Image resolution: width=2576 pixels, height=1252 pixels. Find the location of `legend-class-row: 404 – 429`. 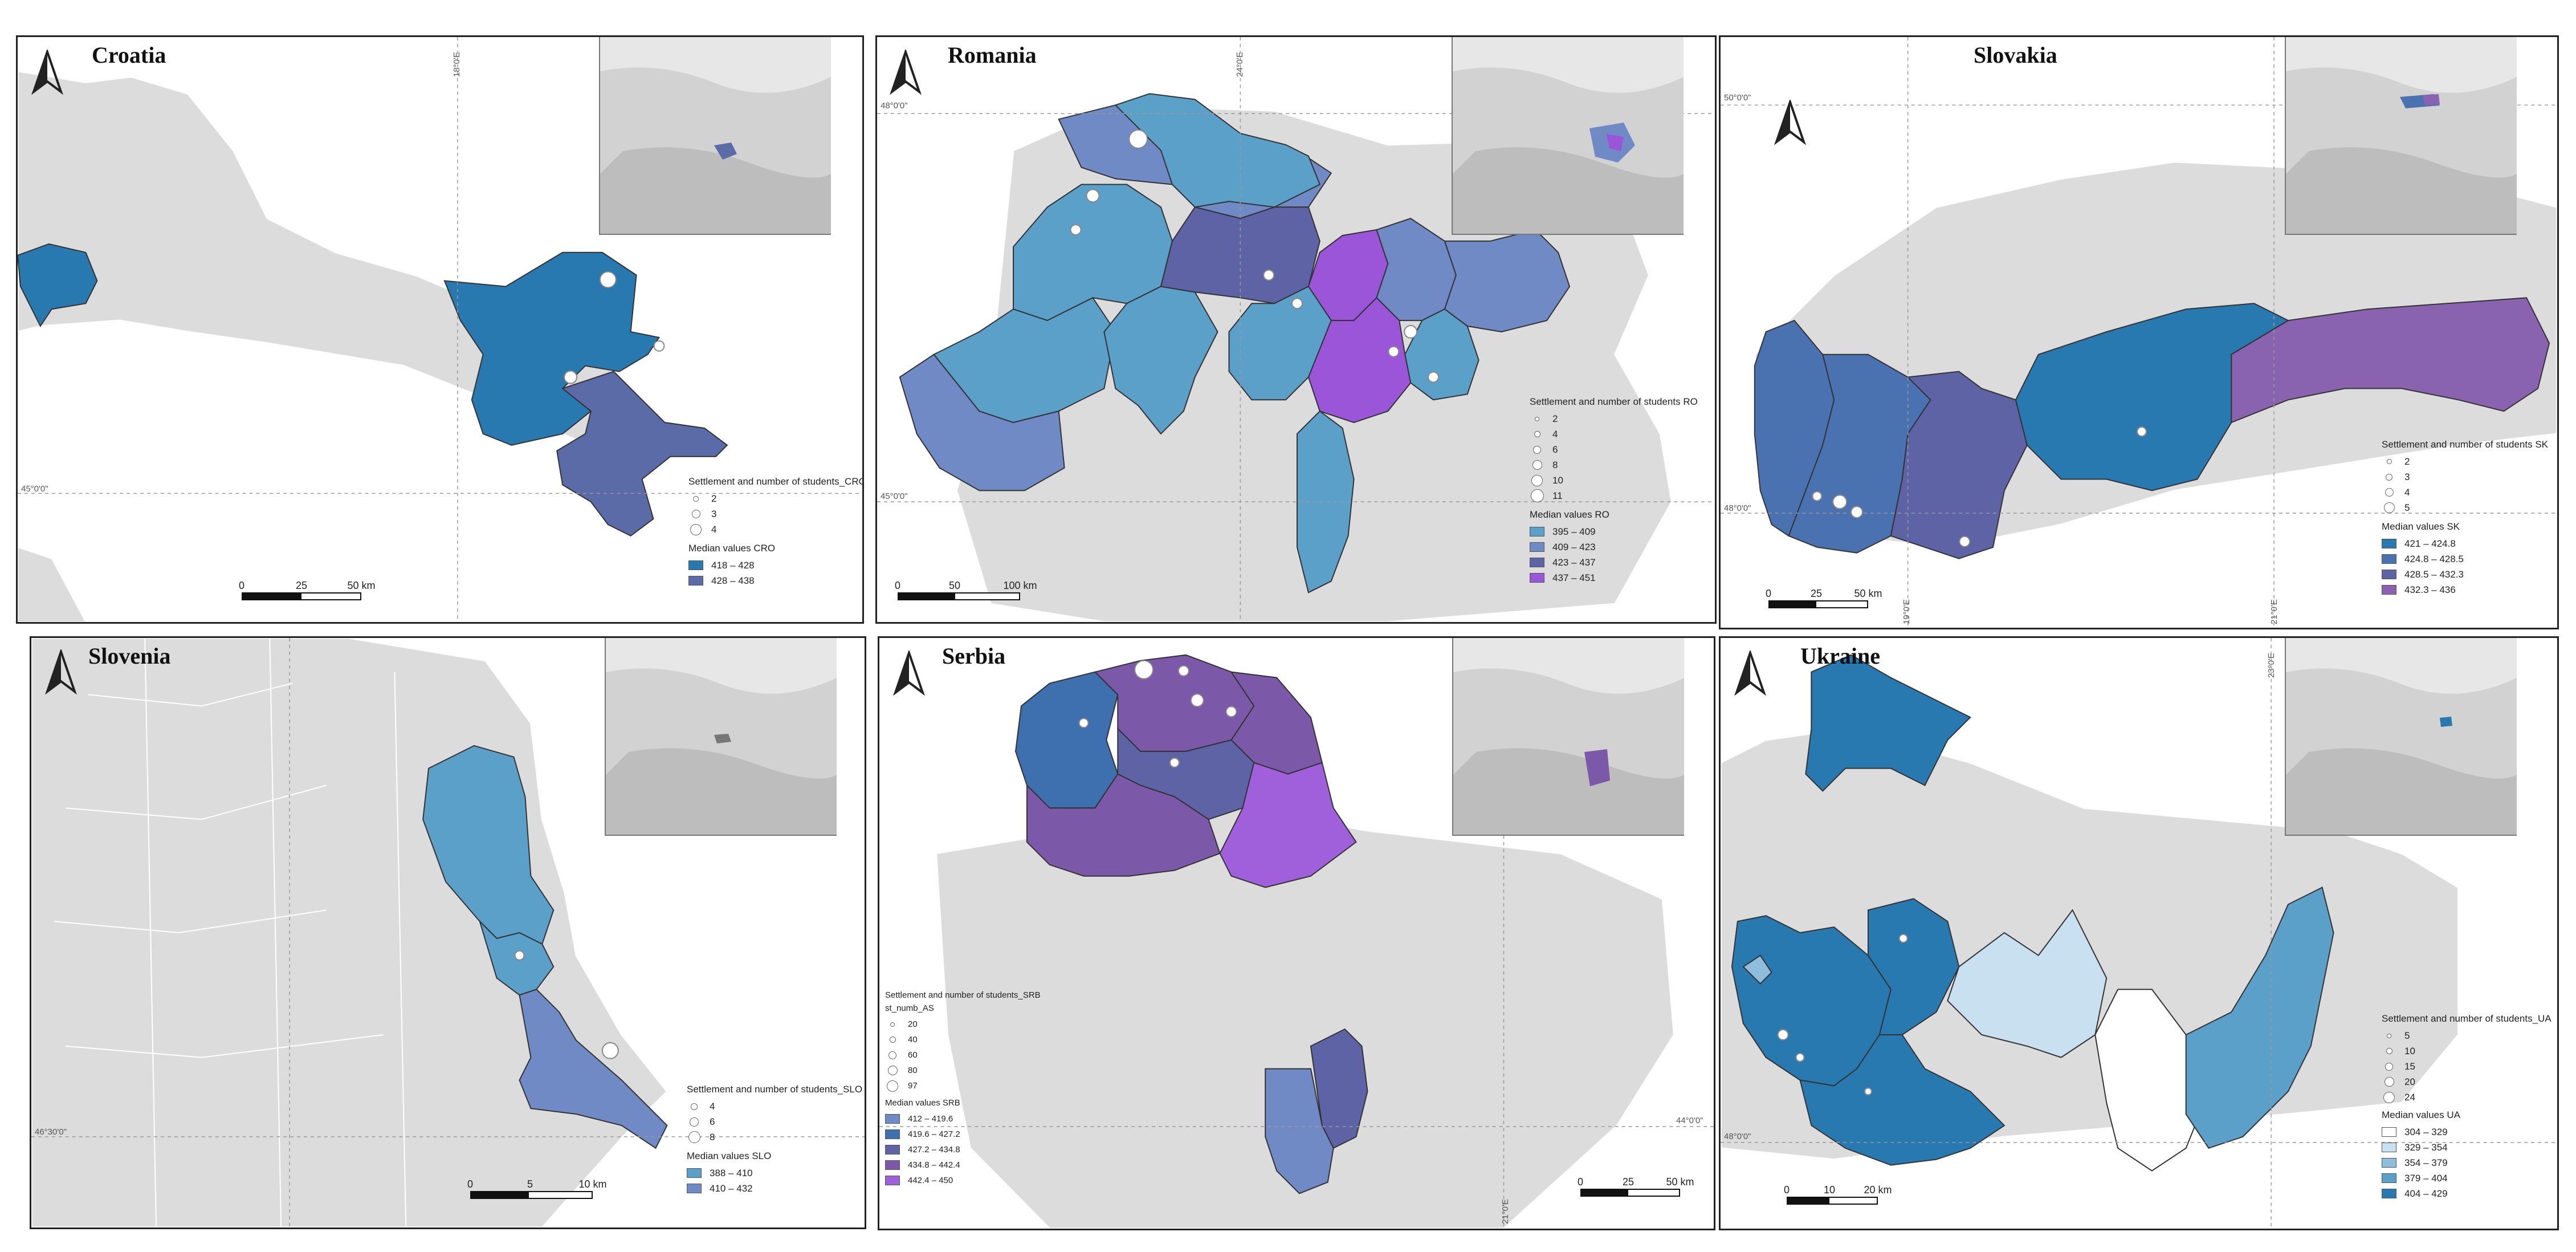

legend-class-row: 404 – 429 is located at coordinates (2467, 1193).